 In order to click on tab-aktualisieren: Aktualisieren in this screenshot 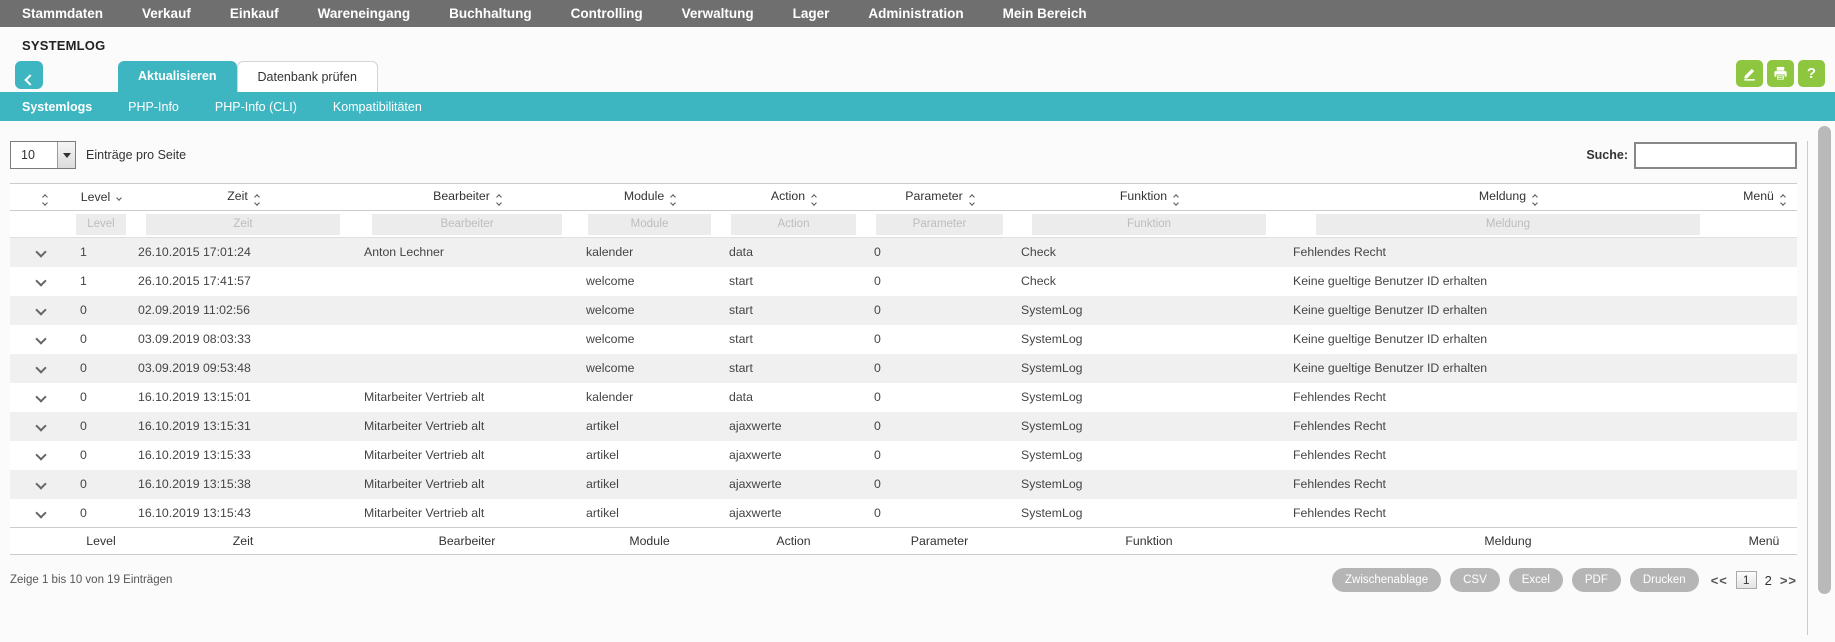, I will do `click(177, 76)`.